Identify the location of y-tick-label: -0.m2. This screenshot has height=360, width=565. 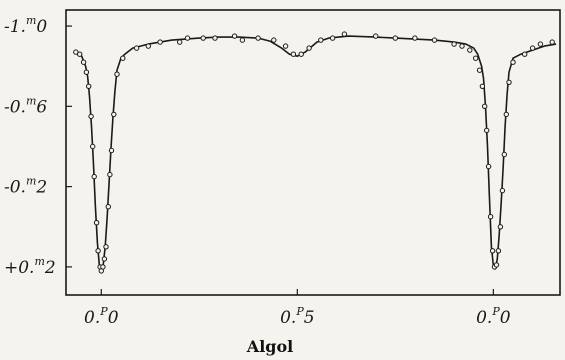
(25, 186).